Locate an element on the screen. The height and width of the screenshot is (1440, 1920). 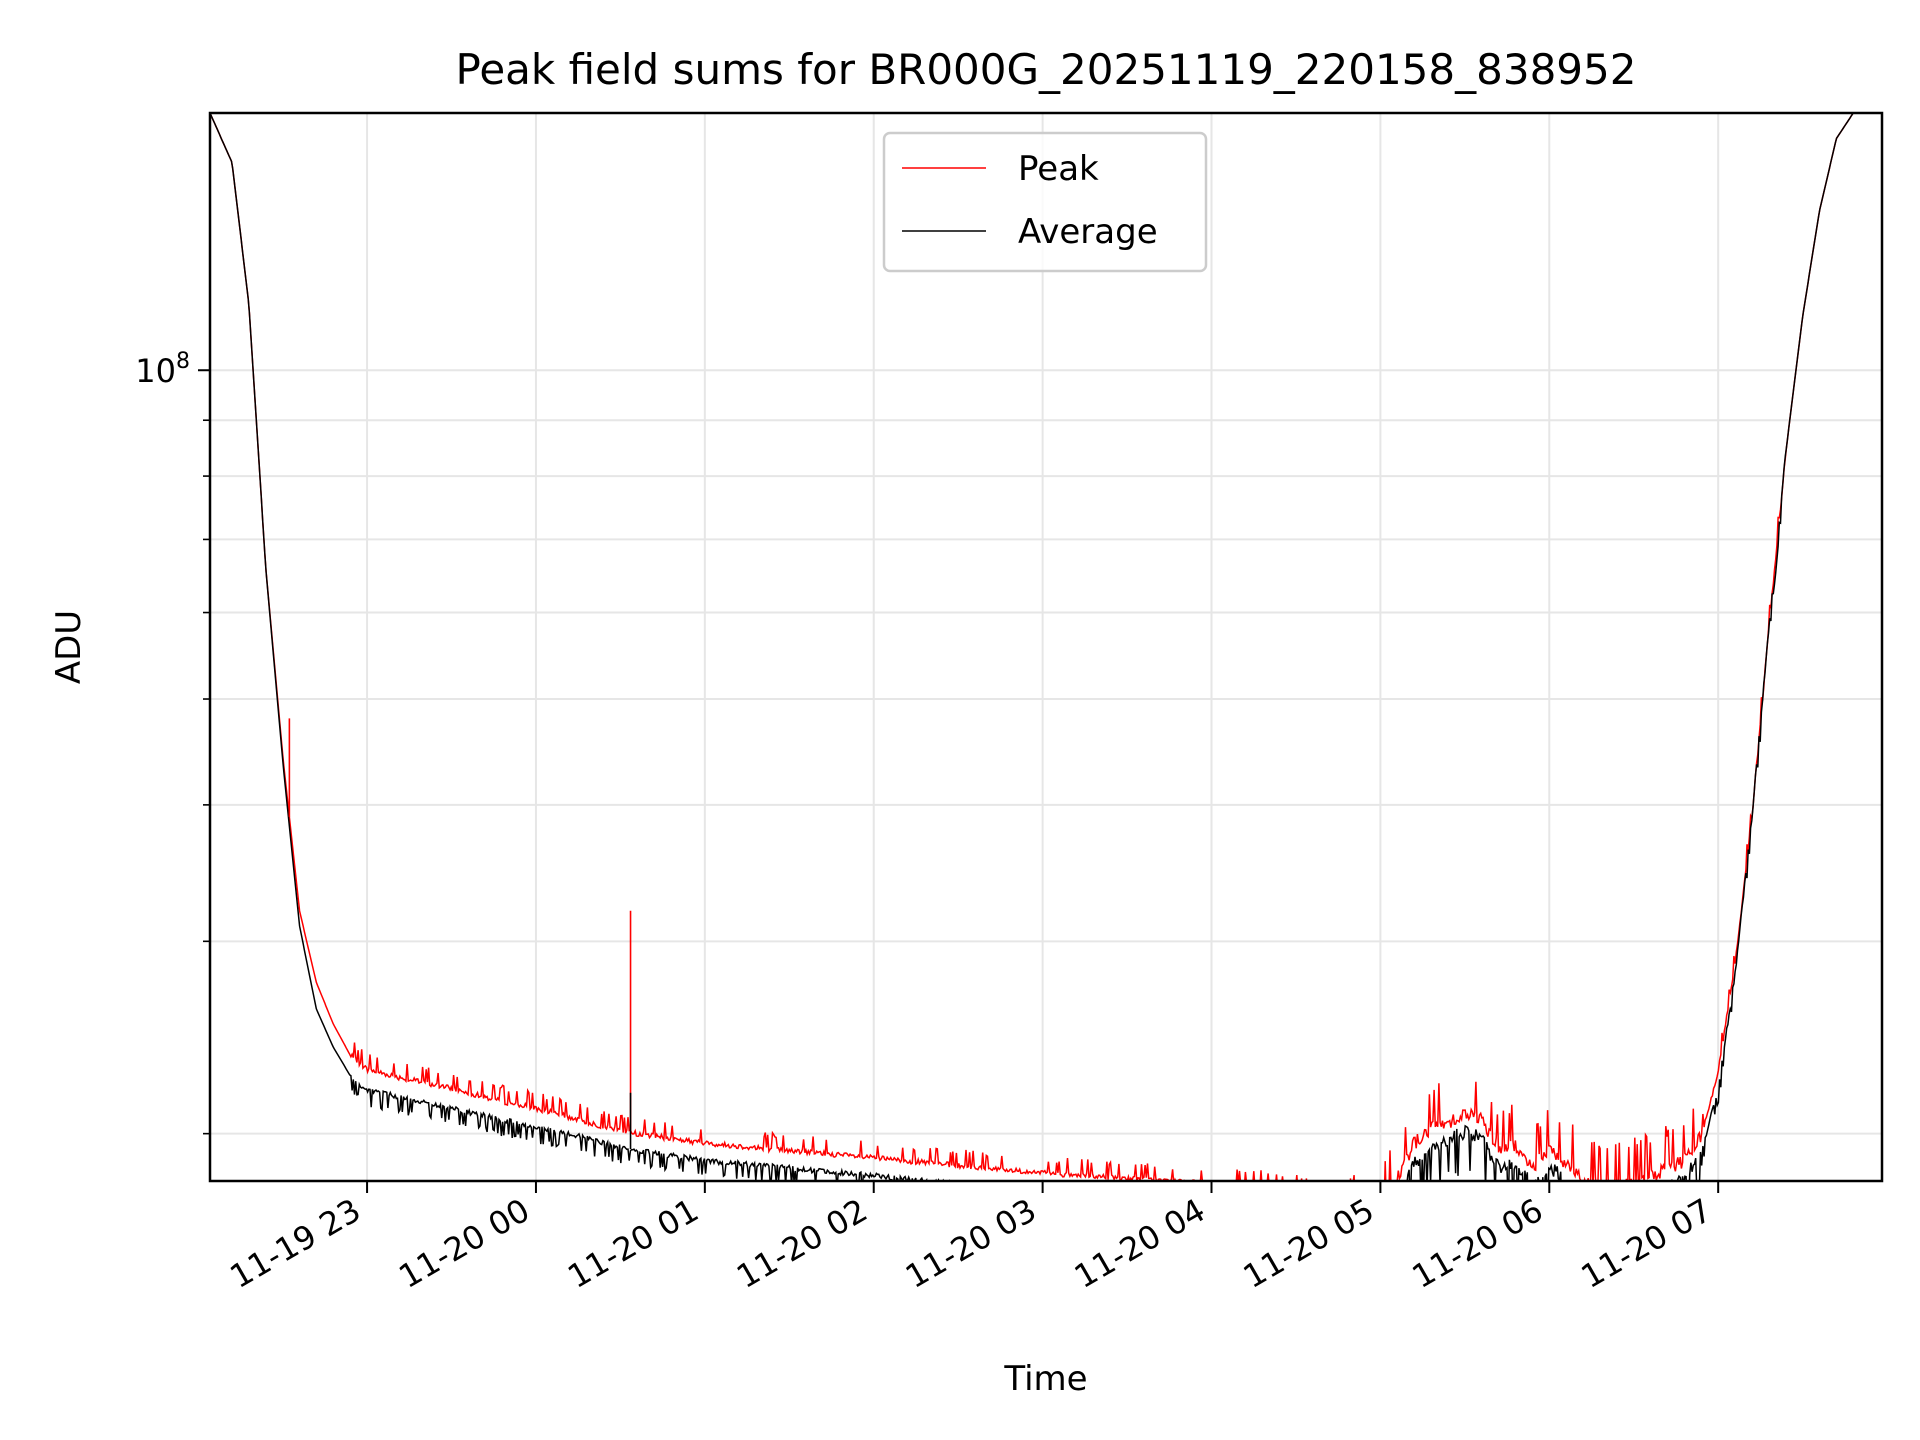
legend: Peak Average is located at coordinates (1045, 202).